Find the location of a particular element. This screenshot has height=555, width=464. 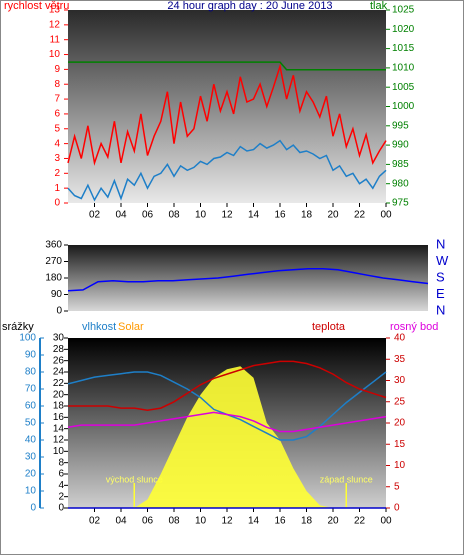

y2-tick-label: 25 is located at coordinates (400, 401).